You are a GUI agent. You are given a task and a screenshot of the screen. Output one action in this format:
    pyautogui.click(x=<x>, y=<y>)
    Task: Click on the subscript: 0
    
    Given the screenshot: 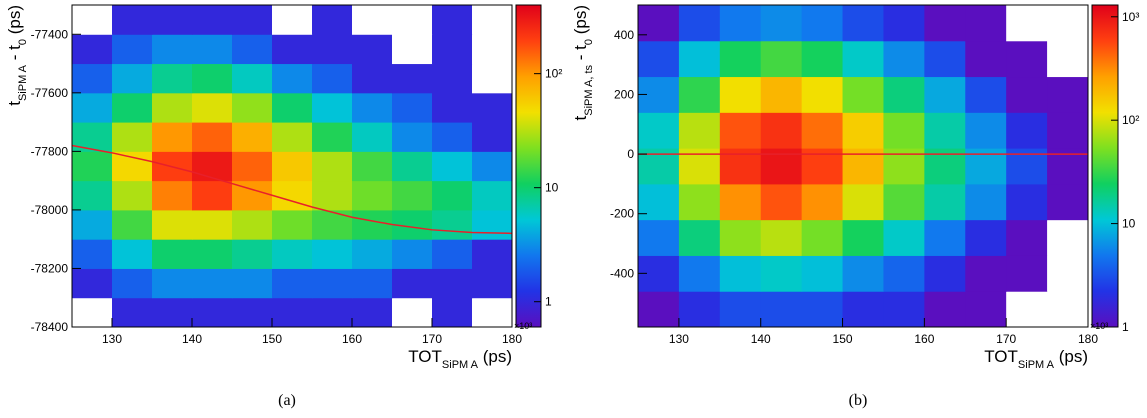 What is the action you would take?
    pyautogui.click(x=23, y=42)
    